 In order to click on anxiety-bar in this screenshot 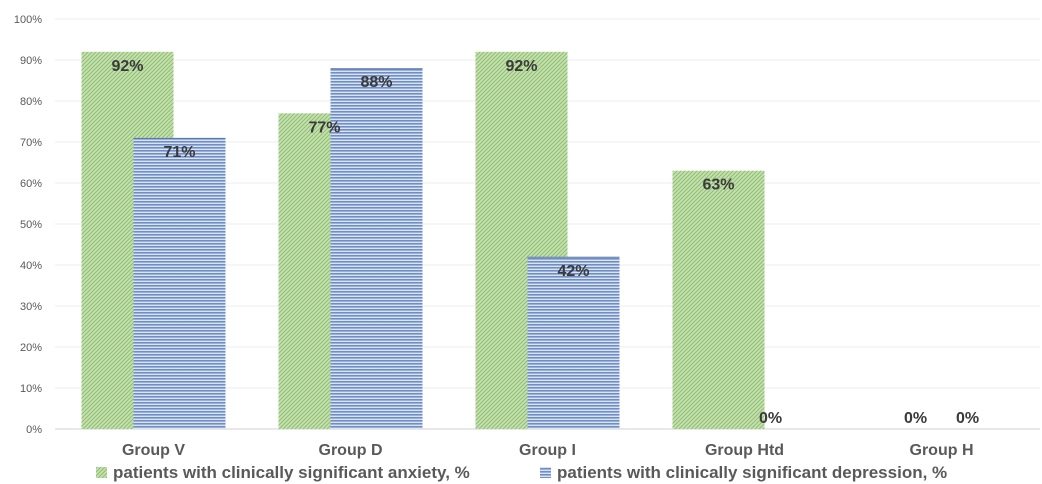, I will do `click(718, 299)`.